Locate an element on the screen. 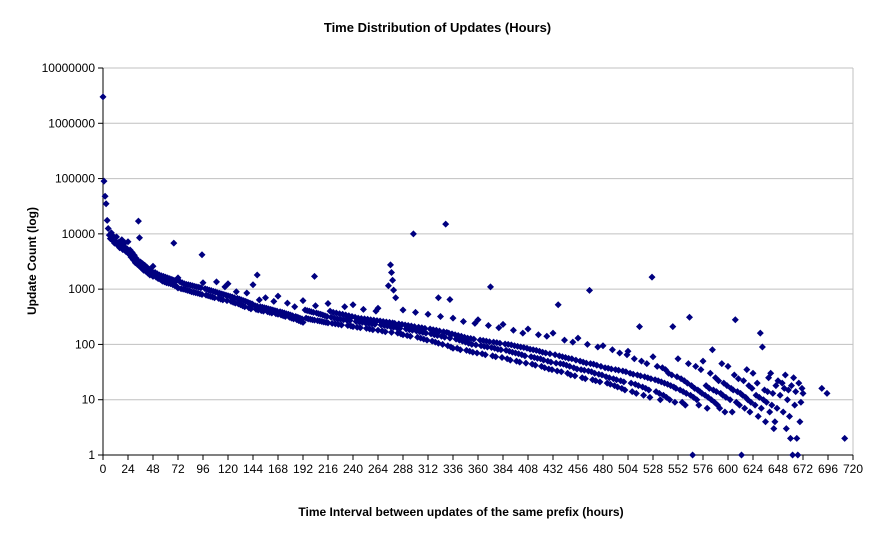  x-tick-label: 336 is located at coordinates (453, 469).